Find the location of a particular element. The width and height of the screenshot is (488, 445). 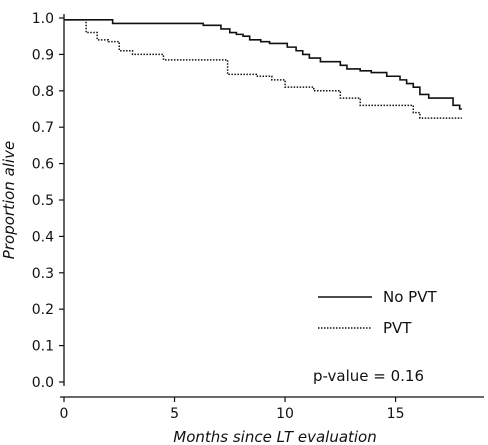

y-ticks: 0.0 0.1 0.2 0.3 0.4 0.5 0.6 0.7 0.8 0.9 1.0 is located at coordinates (48, 201).